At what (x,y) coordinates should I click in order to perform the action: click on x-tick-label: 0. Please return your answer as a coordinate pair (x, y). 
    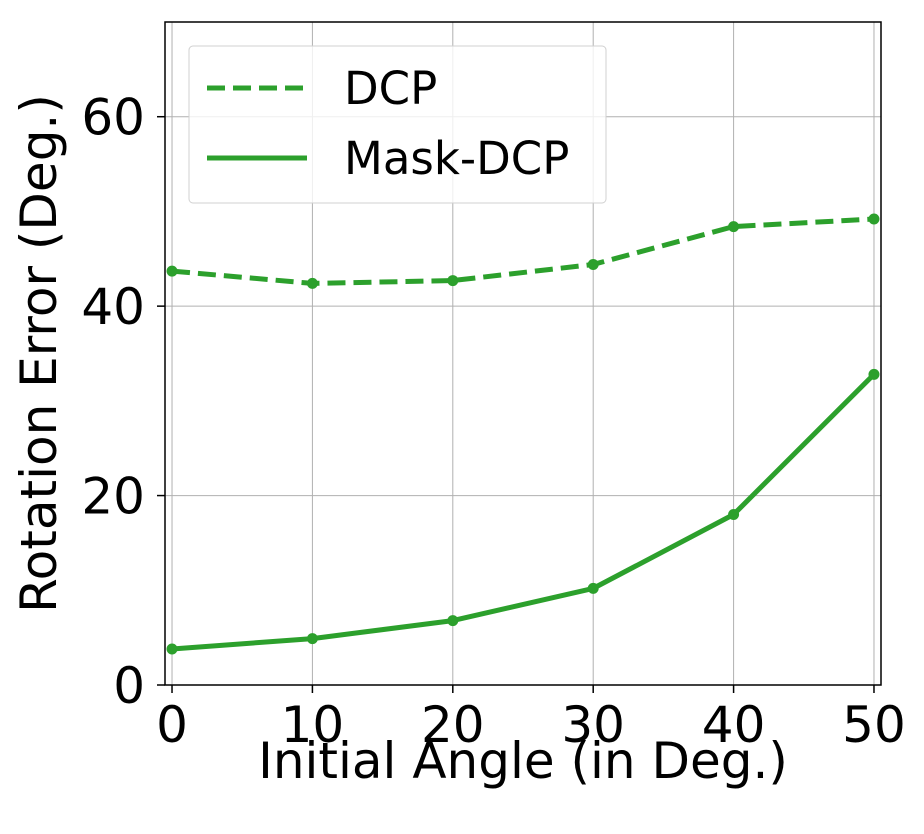
    Looking at the image, I should click on (172, 725).